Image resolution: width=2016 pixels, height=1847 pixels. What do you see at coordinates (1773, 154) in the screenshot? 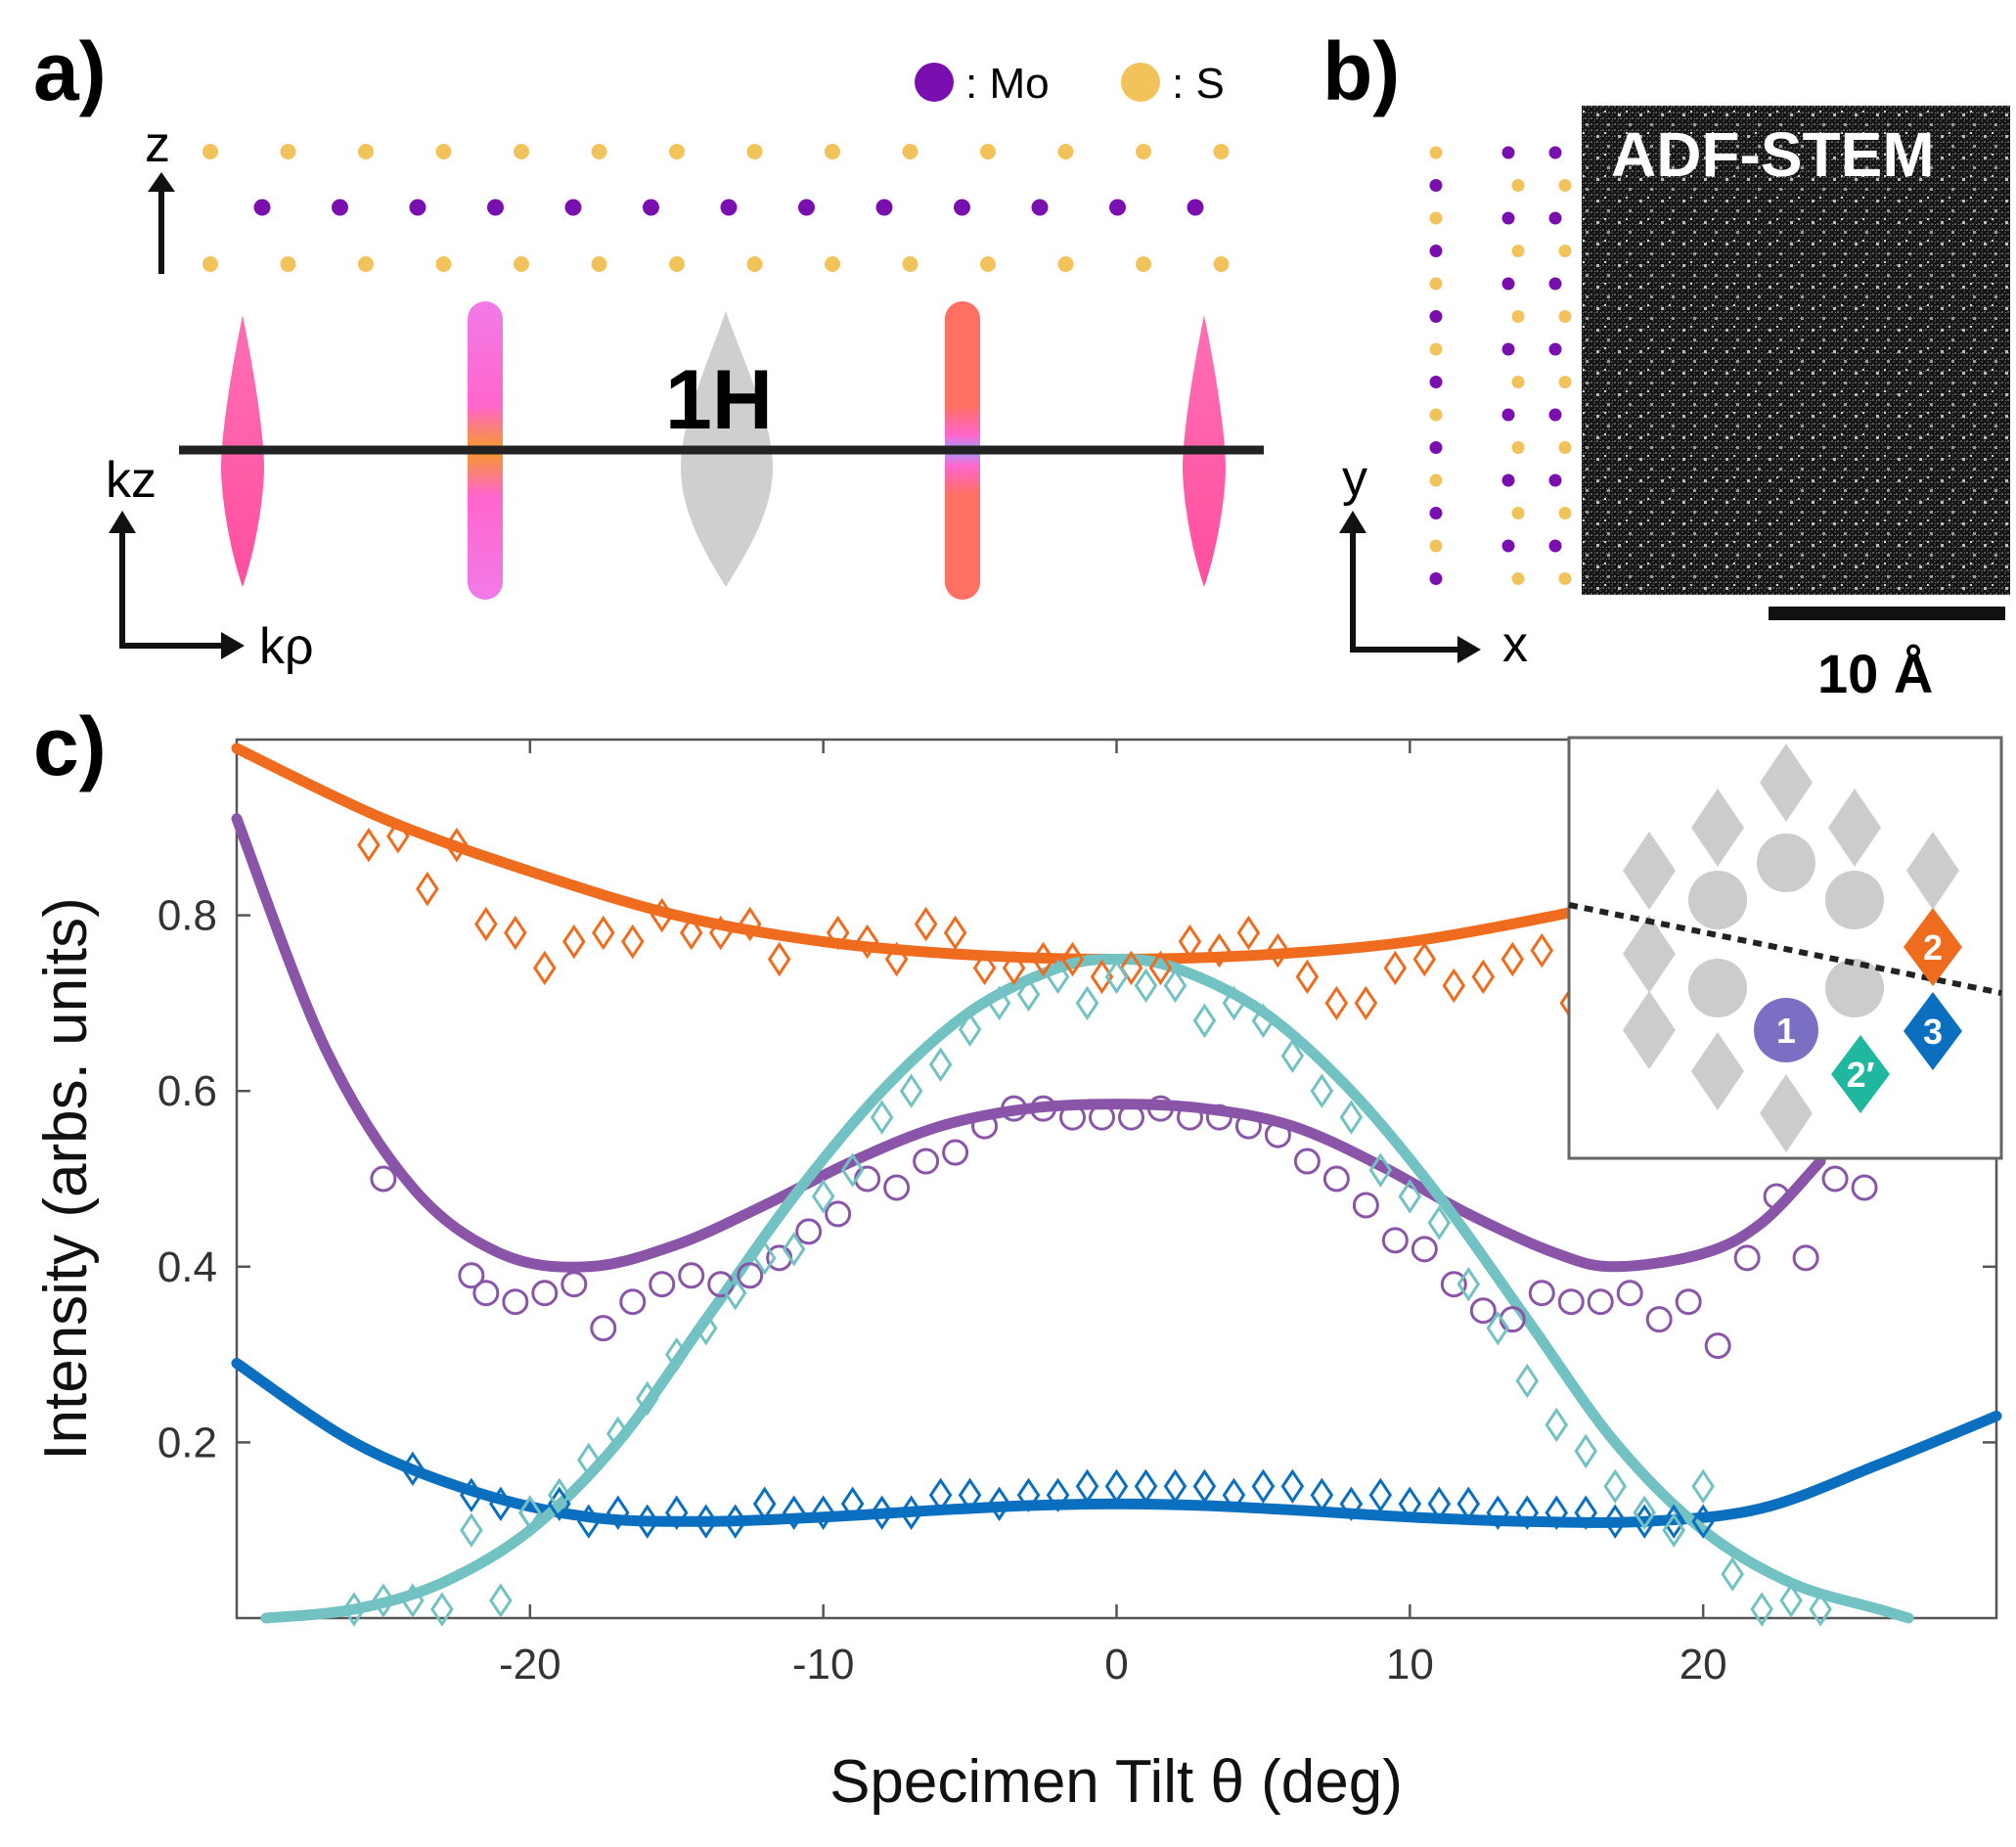
I see `stem-title: ADF-STEM` at bounding box center [1773, 154].